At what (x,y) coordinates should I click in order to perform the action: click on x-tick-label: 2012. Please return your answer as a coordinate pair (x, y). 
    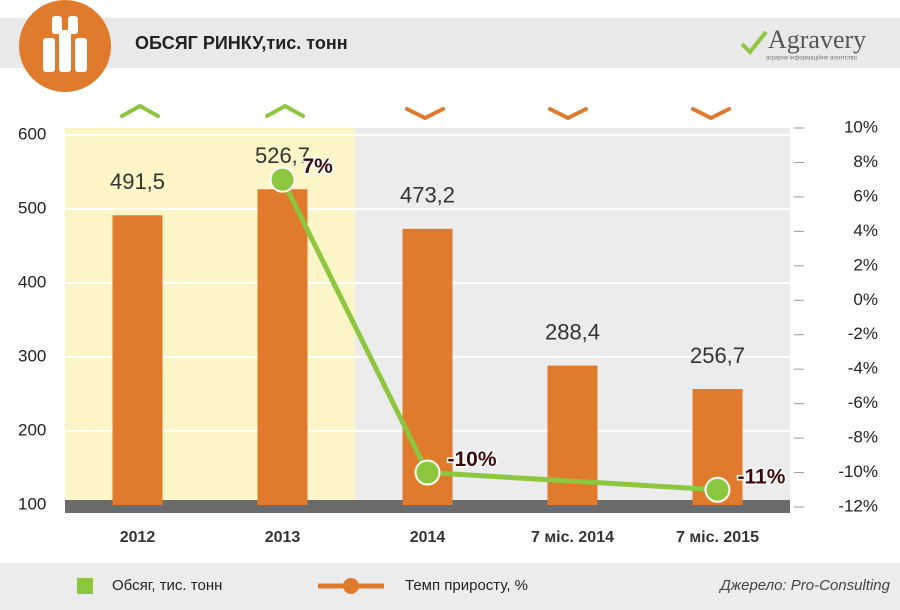
    Looking at the image, I should click on (138, 537).